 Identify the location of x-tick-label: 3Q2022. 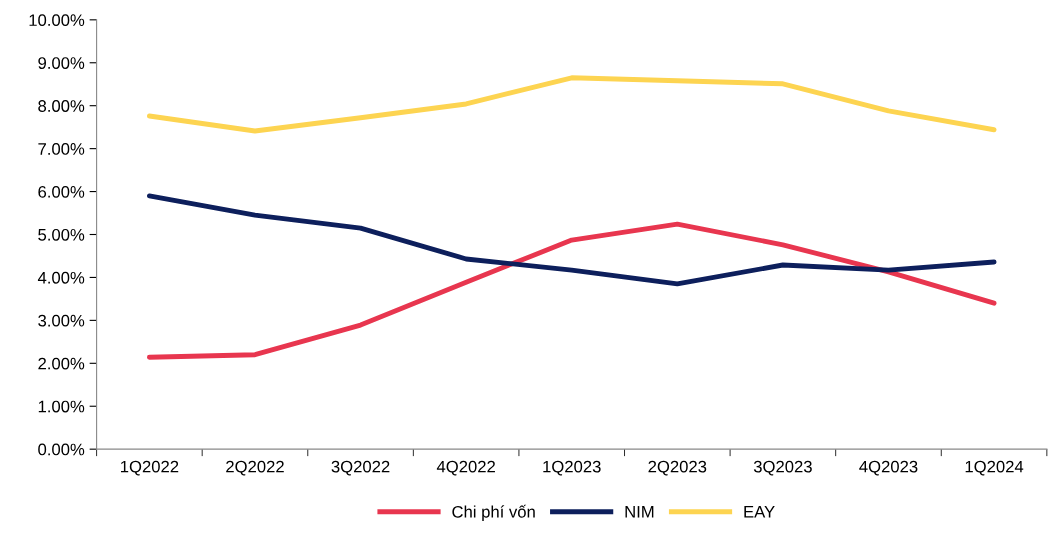
(360, 468).